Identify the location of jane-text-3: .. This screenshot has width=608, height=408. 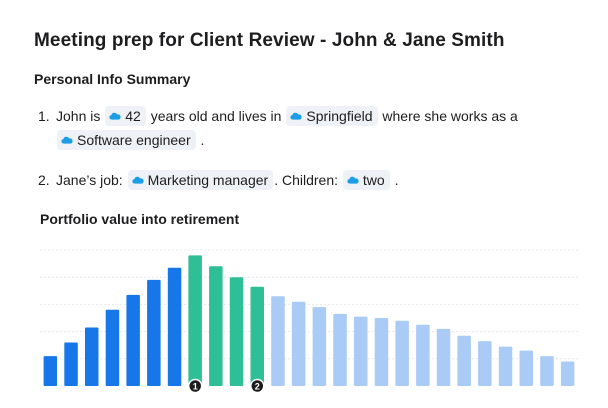
(396, 180).